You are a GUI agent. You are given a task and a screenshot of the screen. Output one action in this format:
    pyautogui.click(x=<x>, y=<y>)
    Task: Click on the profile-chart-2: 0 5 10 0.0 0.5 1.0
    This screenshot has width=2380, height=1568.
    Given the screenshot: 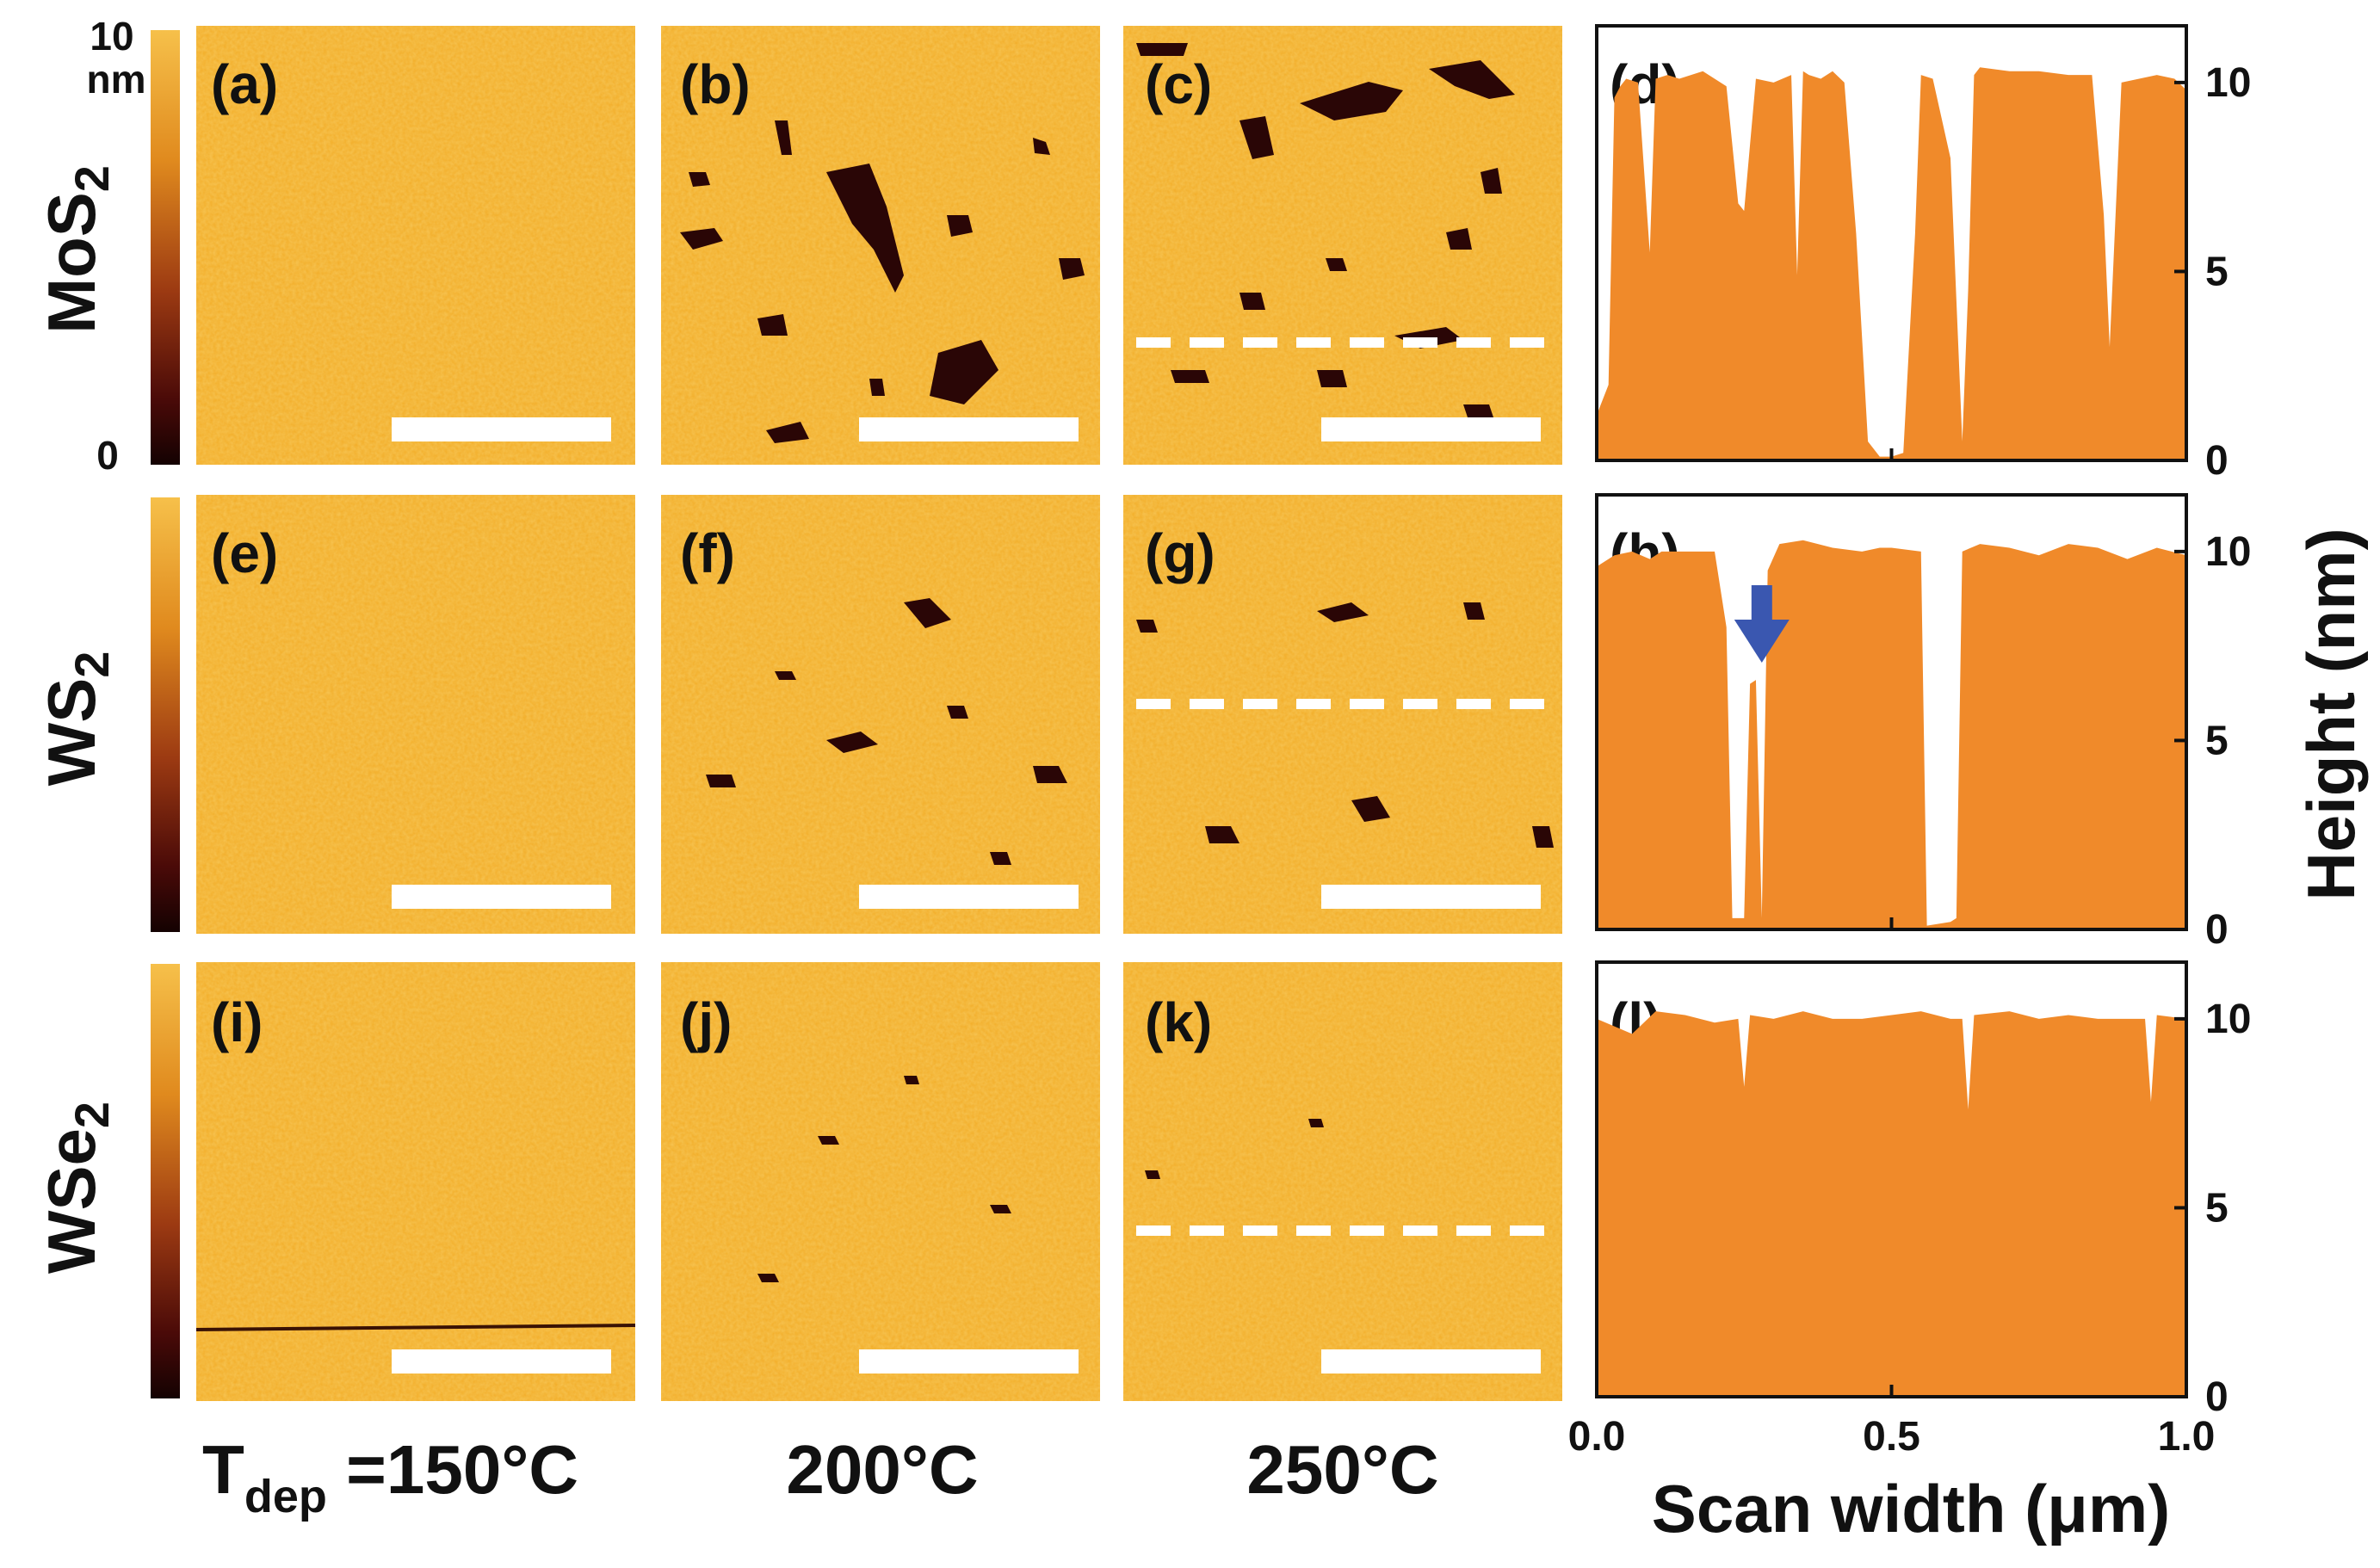 What is the action you would take?
    pyautogui.click(x=1910, y=1210)
    